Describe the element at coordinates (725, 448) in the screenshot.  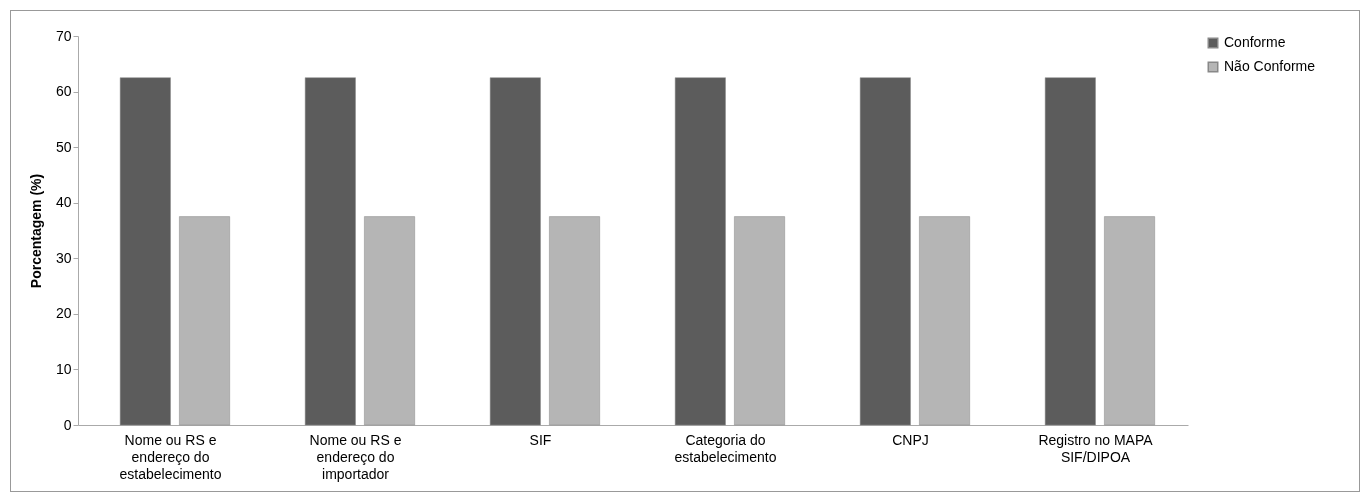
I see `x-tick-label: Categoria do estabelecimento` at that location.